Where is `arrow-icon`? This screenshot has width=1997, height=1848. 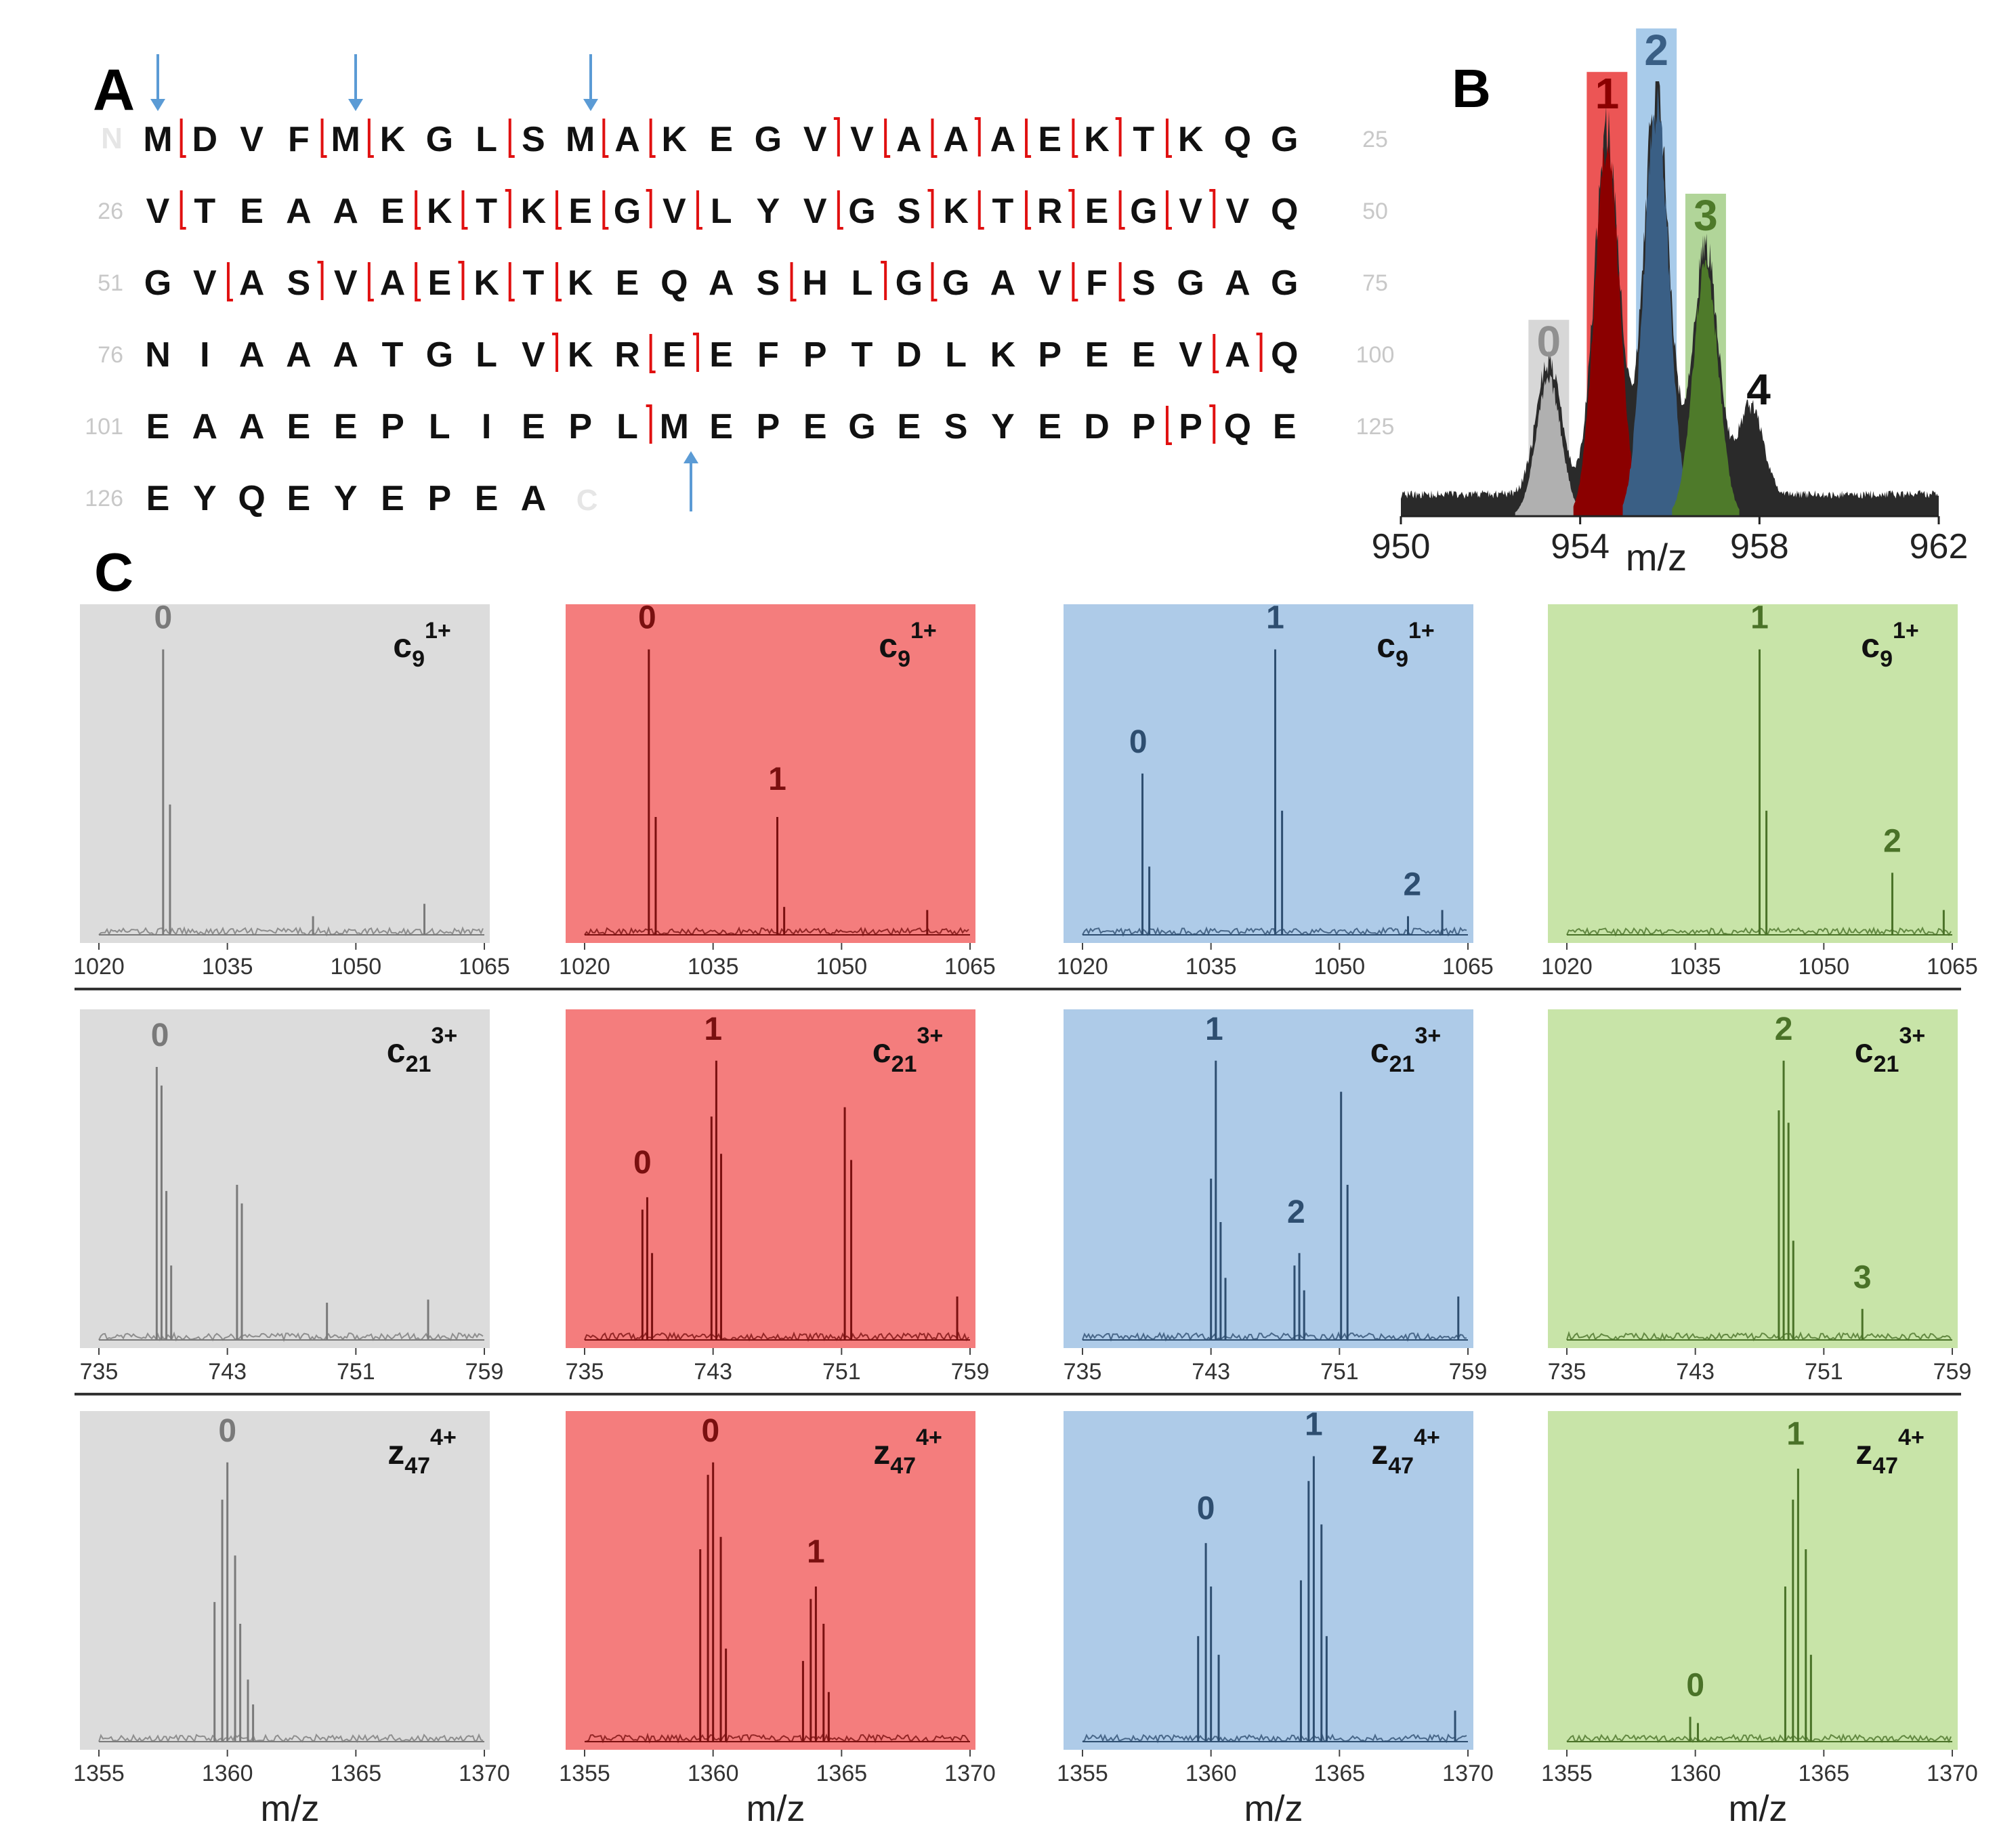
arrow-icon is located at coordinates (691, 481).